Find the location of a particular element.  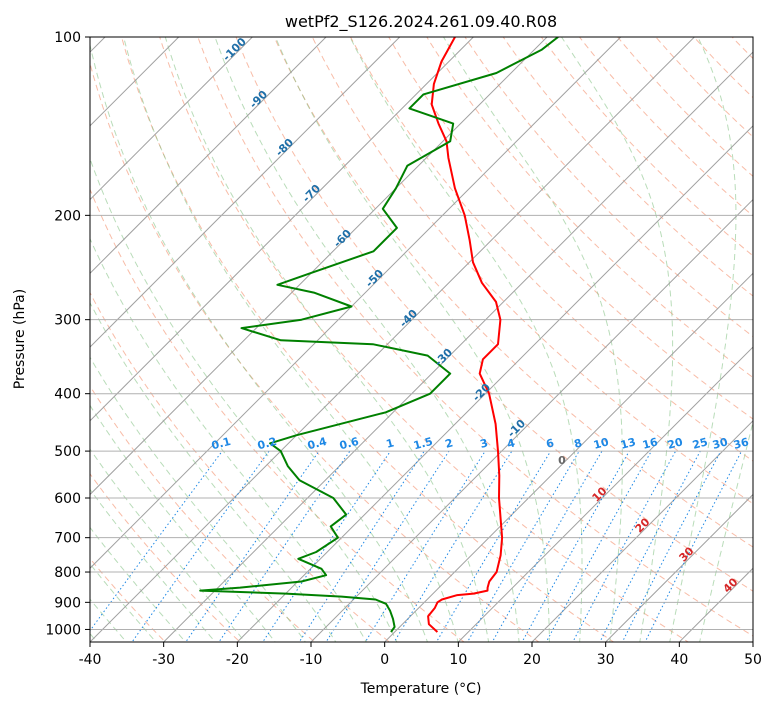

mixing-ratio-label: 8 is located at coordinates (578, 443).